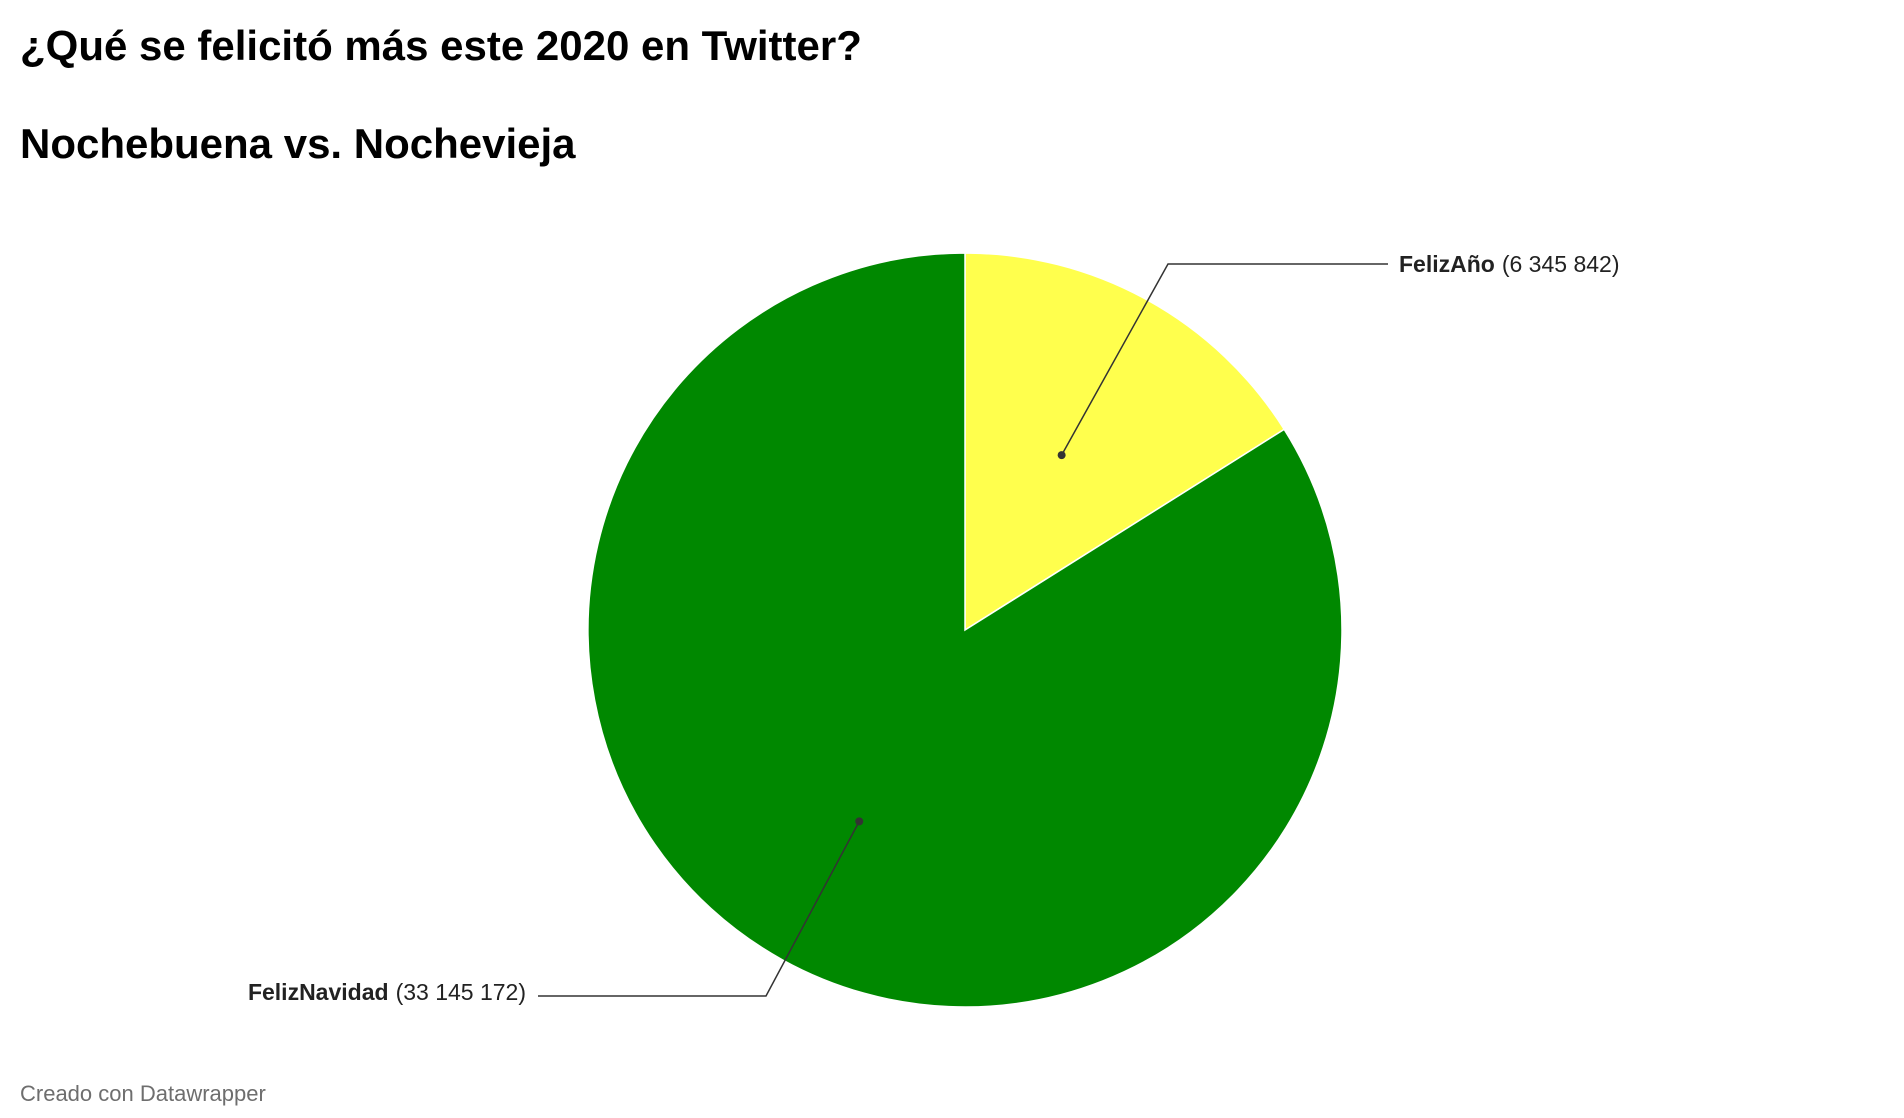 The image size is (1904, 1118). I want to click on slice-label-felizano: FelizAño (6 345 842), so click(1509, 264).